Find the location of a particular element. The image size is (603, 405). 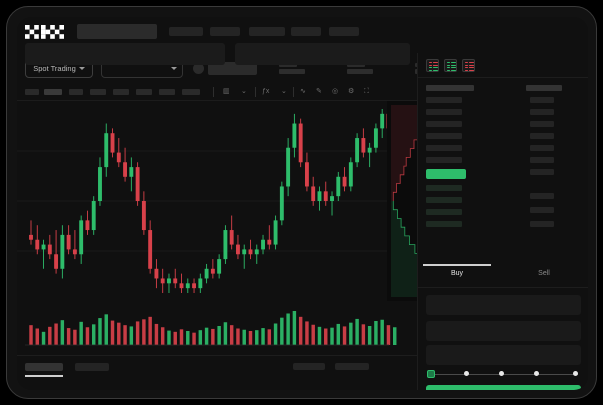

search-input is located at coordinates (117, 31).